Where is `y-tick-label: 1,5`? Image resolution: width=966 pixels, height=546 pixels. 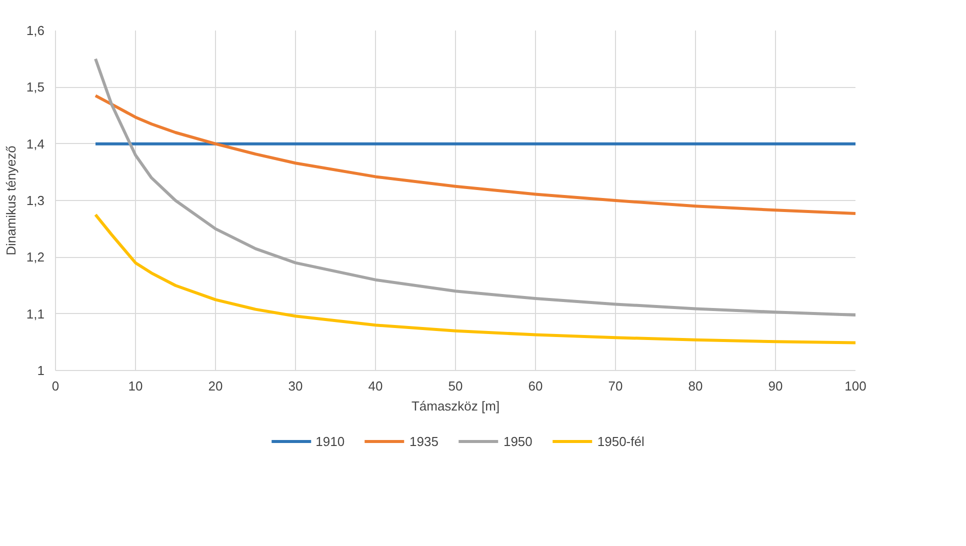 y-tick-label: 1,5 is located at coordinates (35, 87).